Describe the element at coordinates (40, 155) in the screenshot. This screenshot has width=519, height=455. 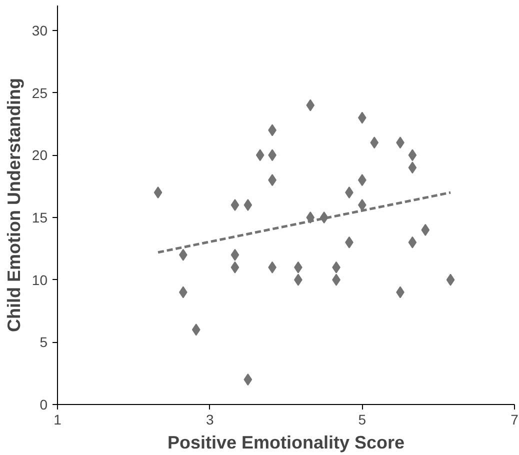
I see `y-tick-label: 20` at that location.